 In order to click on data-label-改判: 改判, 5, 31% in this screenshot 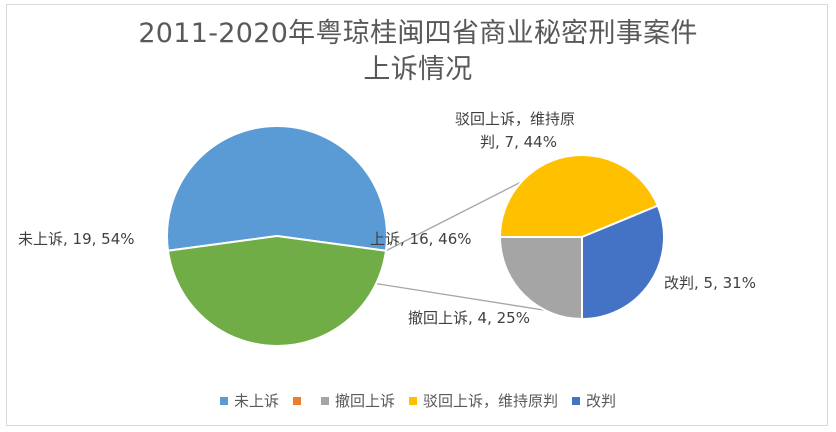, I will do `click(710, 283)`.